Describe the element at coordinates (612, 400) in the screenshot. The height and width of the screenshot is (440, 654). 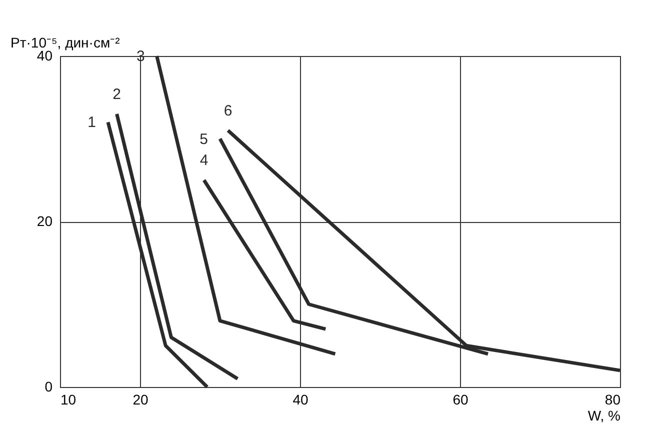
I see `x-tick-label: 80` at that location.